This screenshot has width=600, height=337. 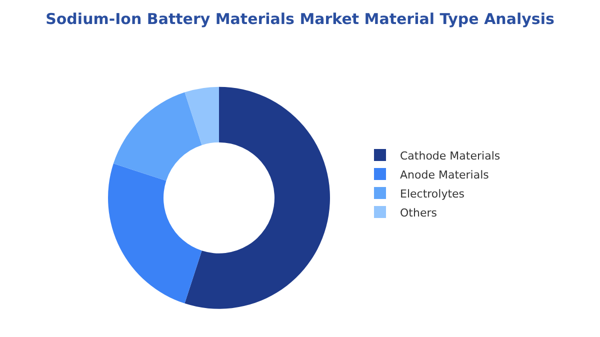 What do you see at coordinates (445, 175) in the screenshot?
I see `legend-label: Anode Materials` at bounding box center [445, 175].